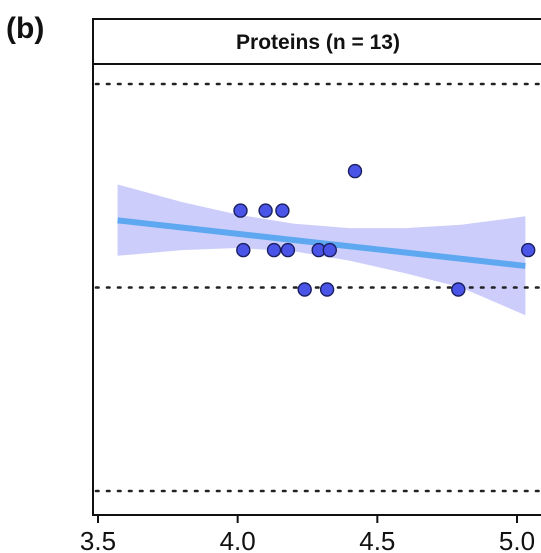 This screenshot has width=541, height=553. What do you see at coordinates (318, 42) in the screenshot?
I see `chart-title: Proteins (n = 13)` at bounding box center [318, 42].